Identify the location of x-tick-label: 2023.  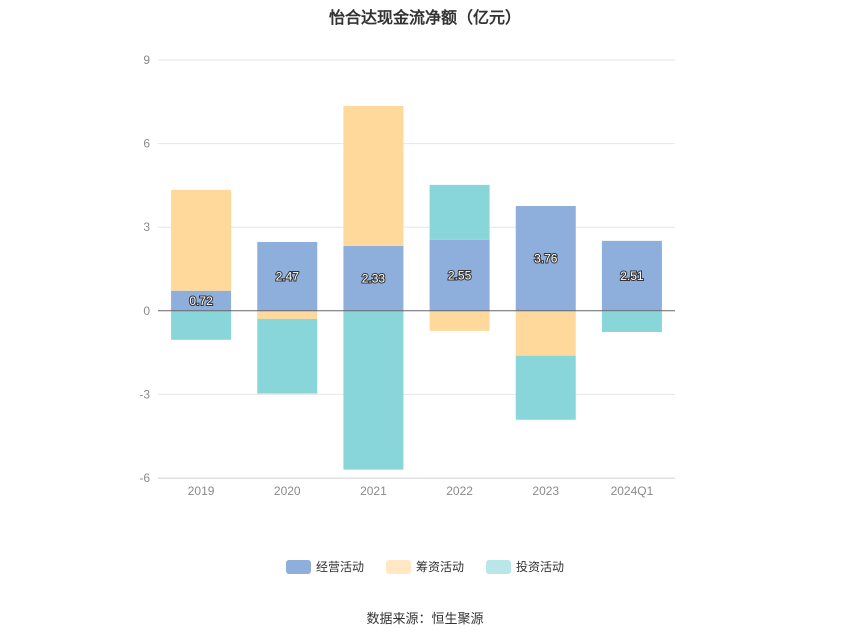
(545, 491).